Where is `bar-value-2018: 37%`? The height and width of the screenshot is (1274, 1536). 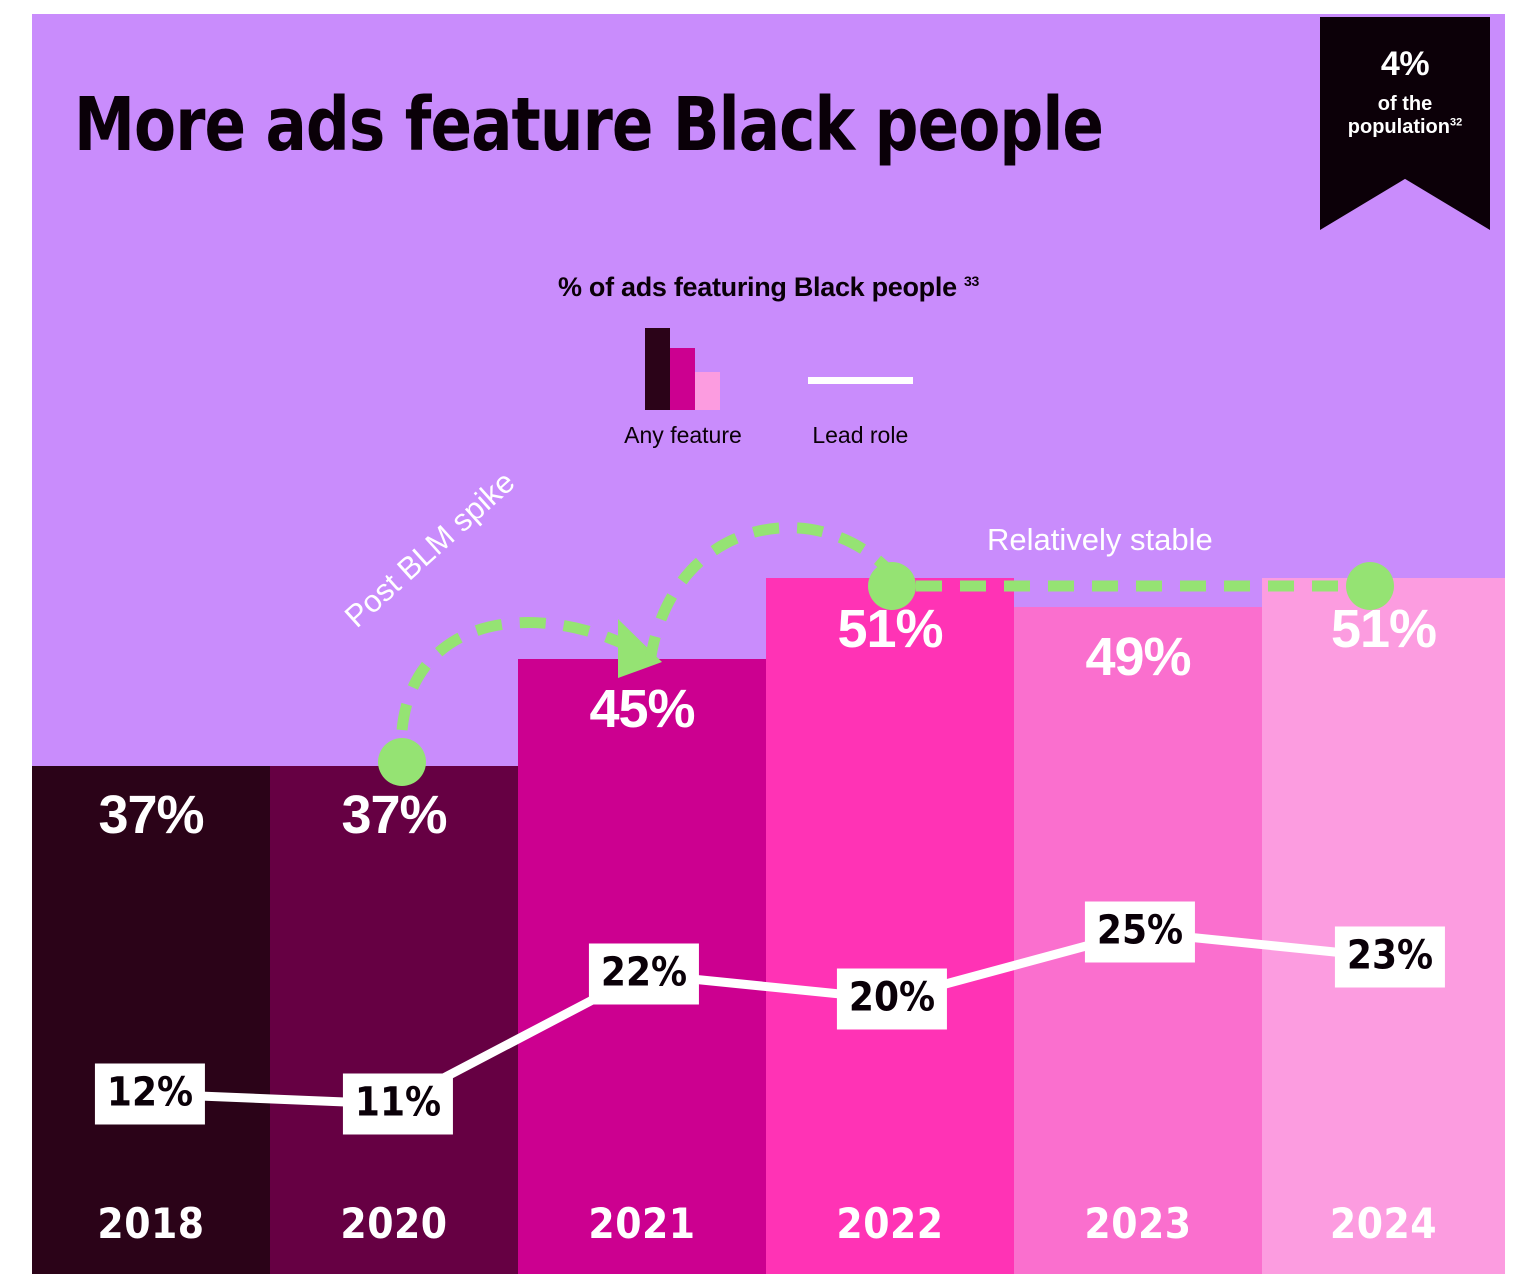
bar-value-2018: 37% is located at coordinates (151, 815).